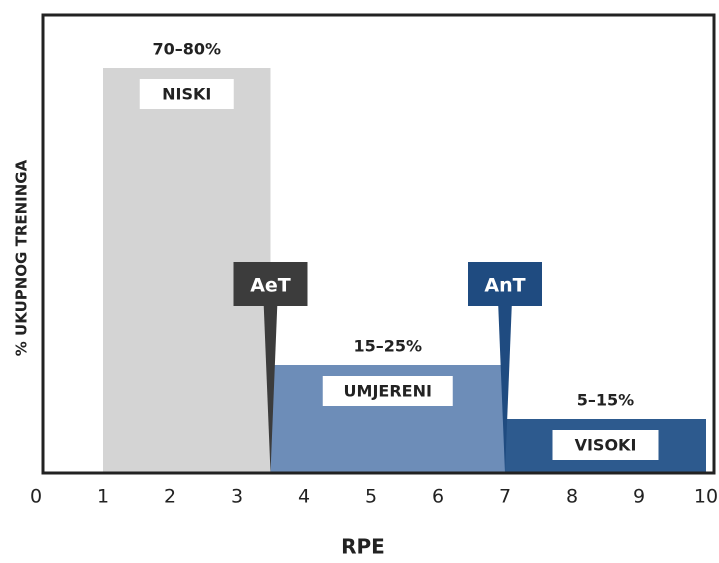  What do you see at coordinates (36, 497) in the screenshot?
I see `x-tick-label: 0` at bounding box center [36, 497].